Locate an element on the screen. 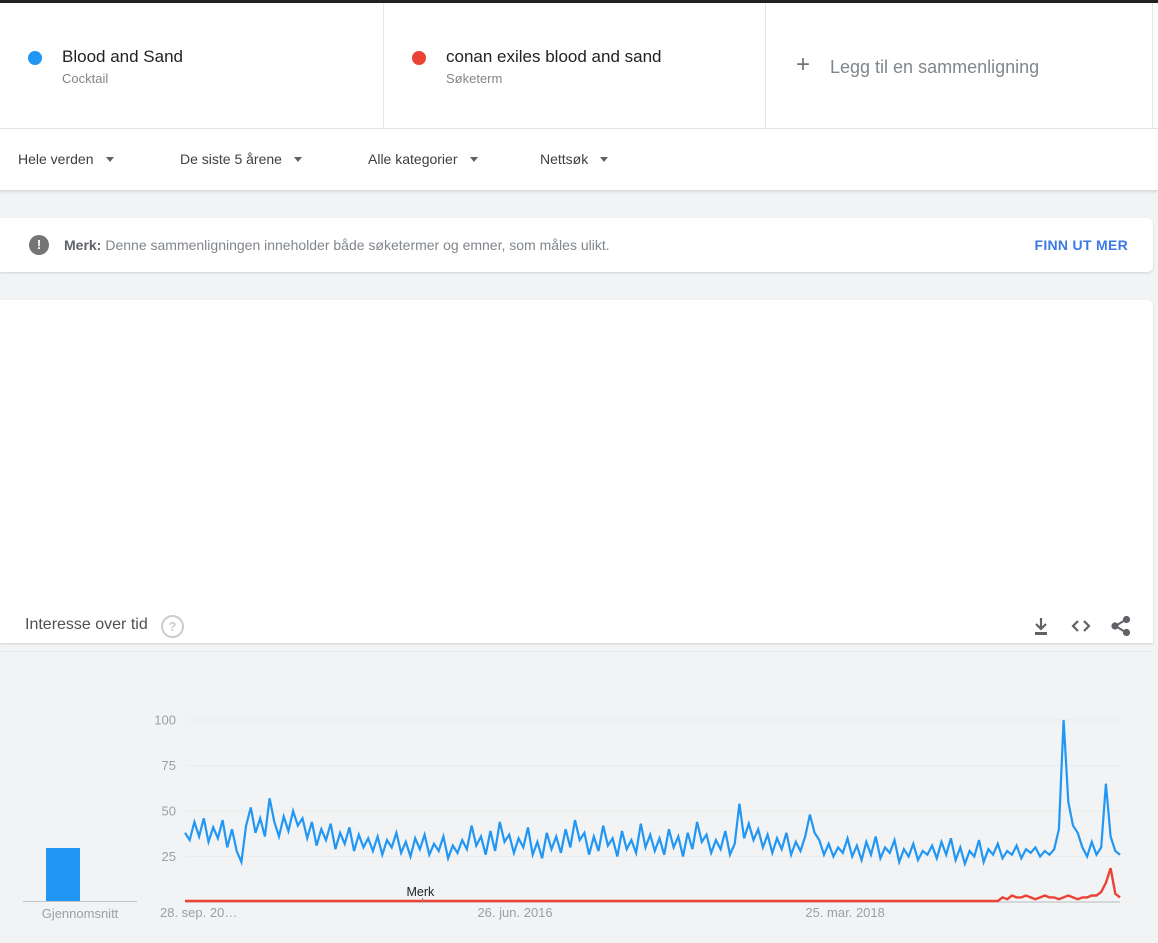 The height and width of the screenshot is (943, 1158). chart-annotation-label: Merk is located at coordinates (420, 892).